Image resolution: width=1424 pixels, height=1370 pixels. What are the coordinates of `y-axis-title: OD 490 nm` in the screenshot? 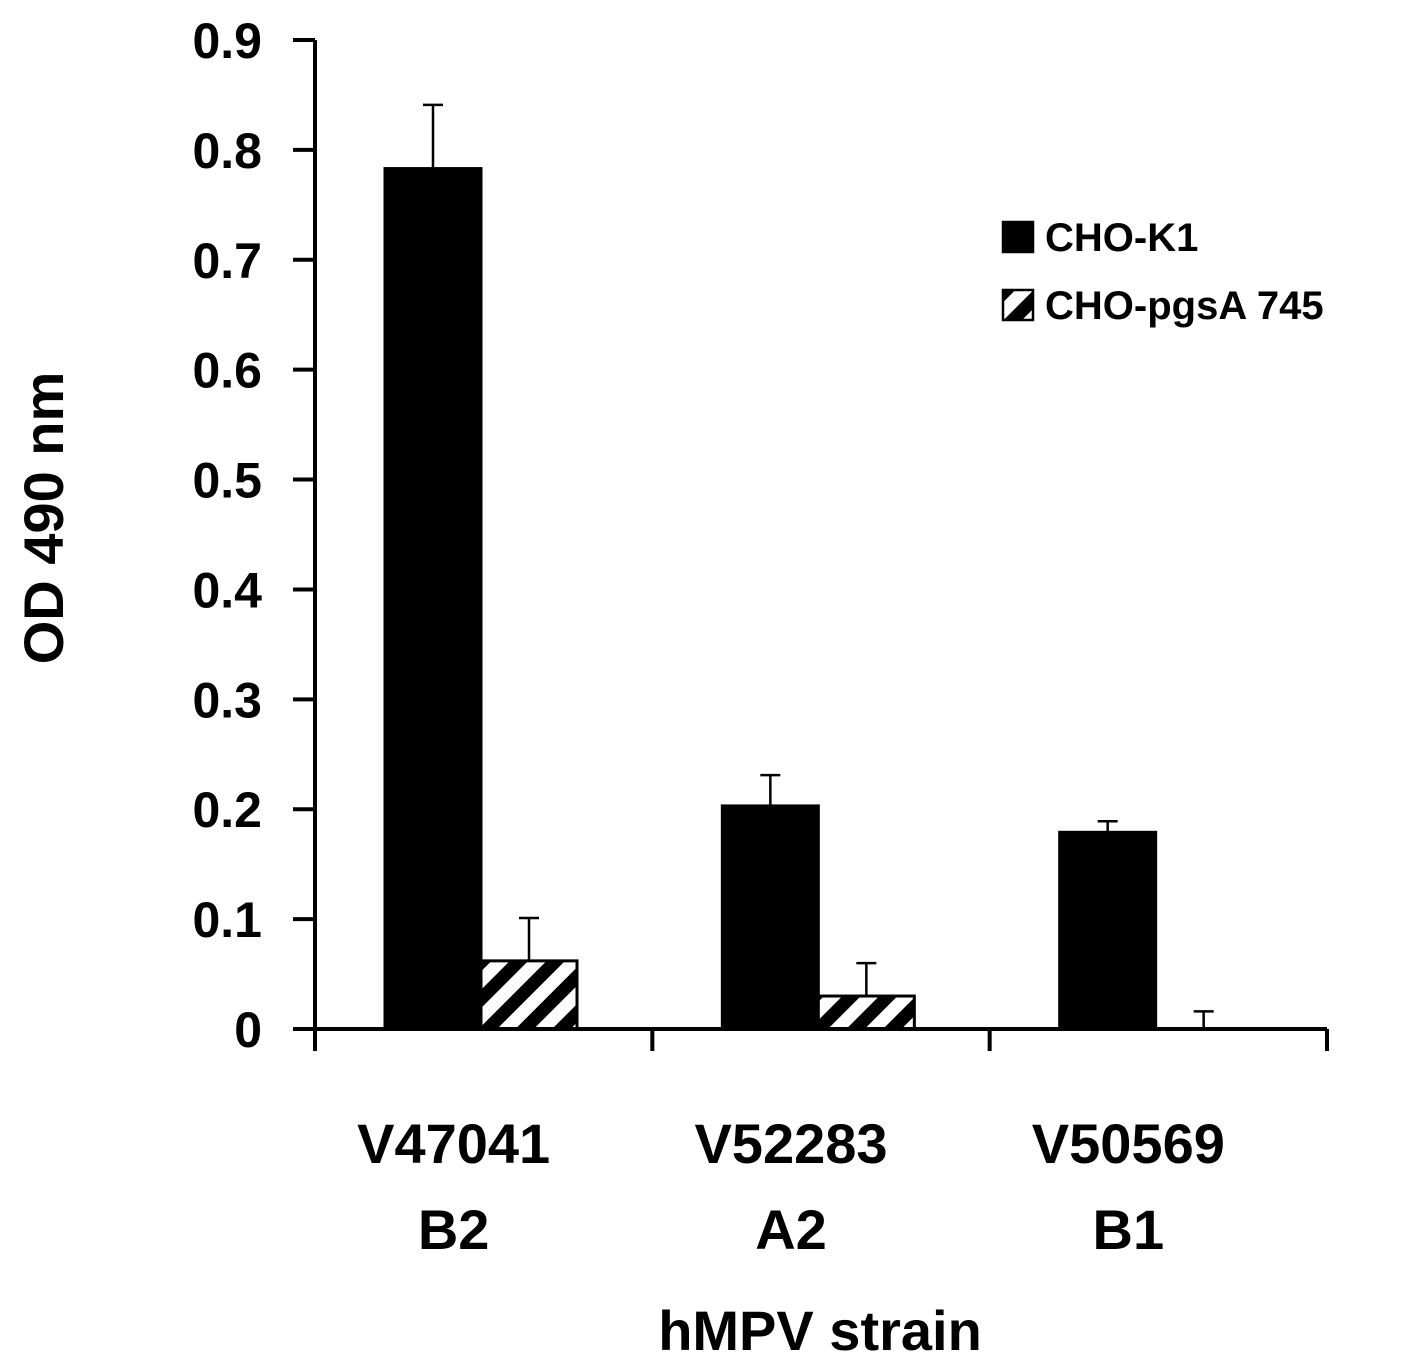 It's located at (43, 518).